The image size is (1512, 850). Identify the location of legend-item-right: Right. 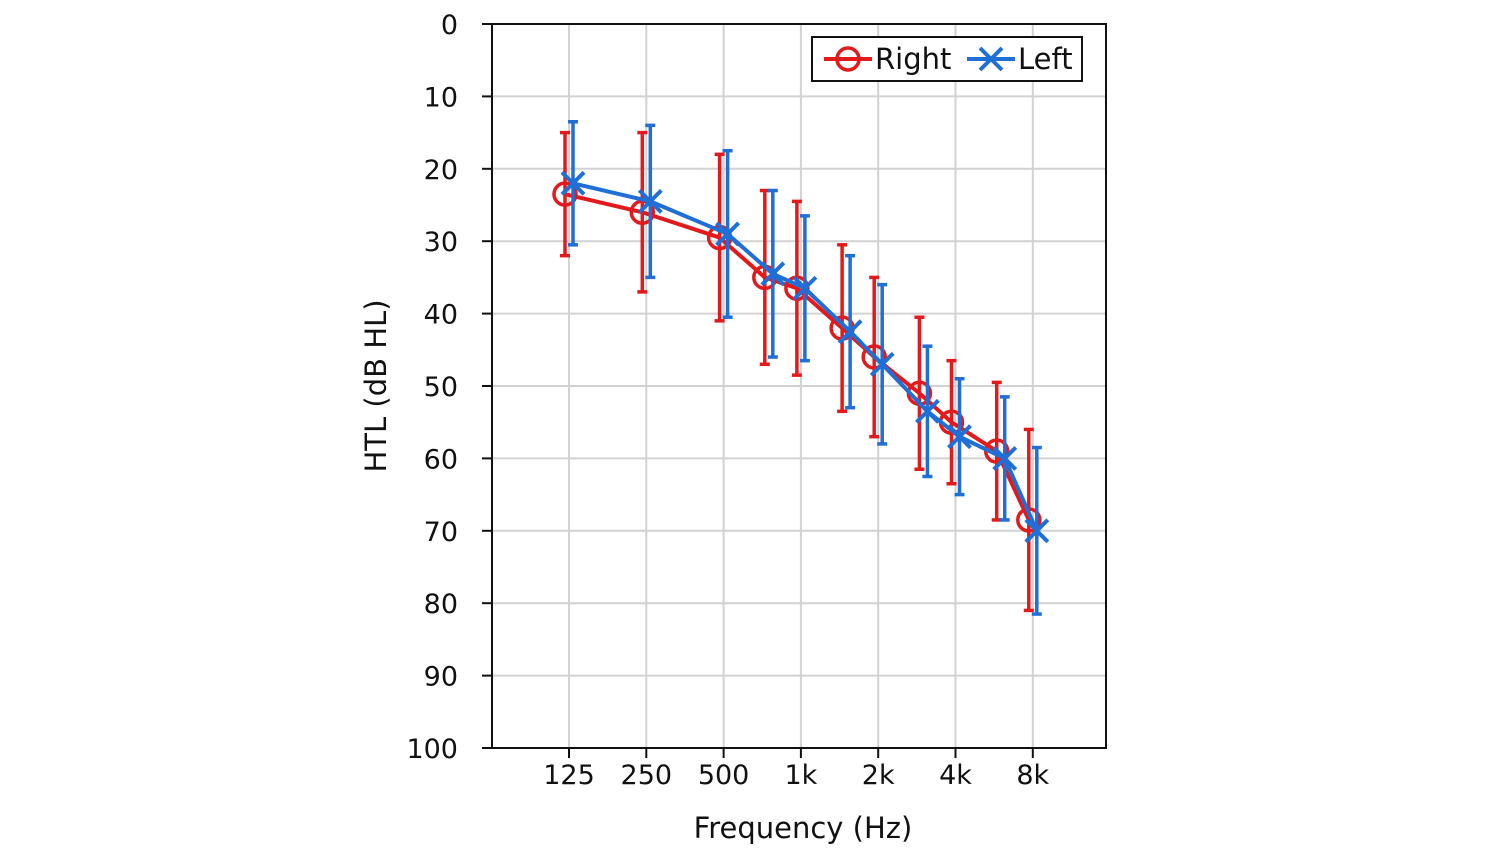
(887, 59).